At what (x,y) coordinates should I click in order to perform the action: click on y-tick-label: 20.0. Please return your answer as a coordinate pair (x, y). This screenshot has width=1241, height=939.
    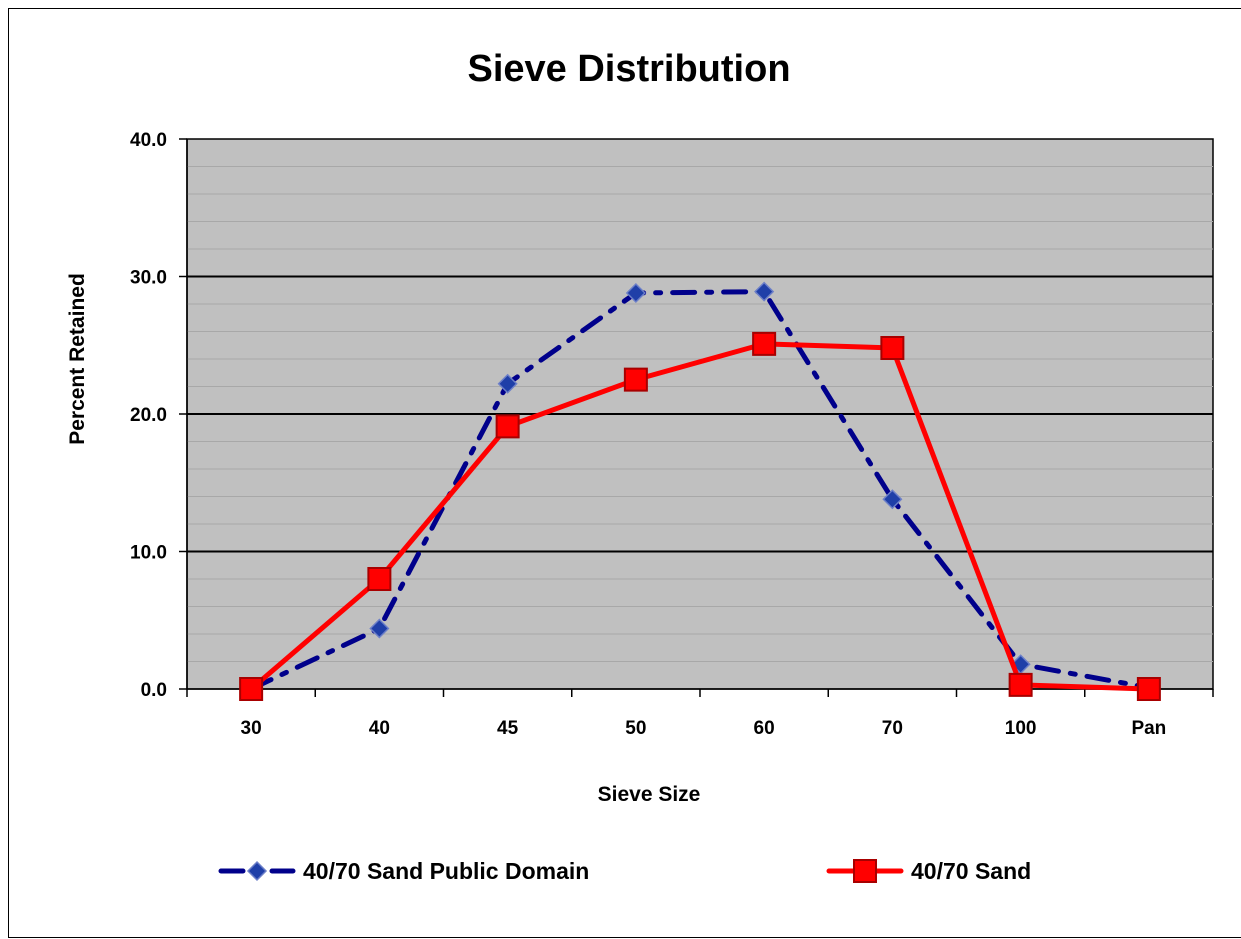
    Looking at the image, I should click on (148, 415).